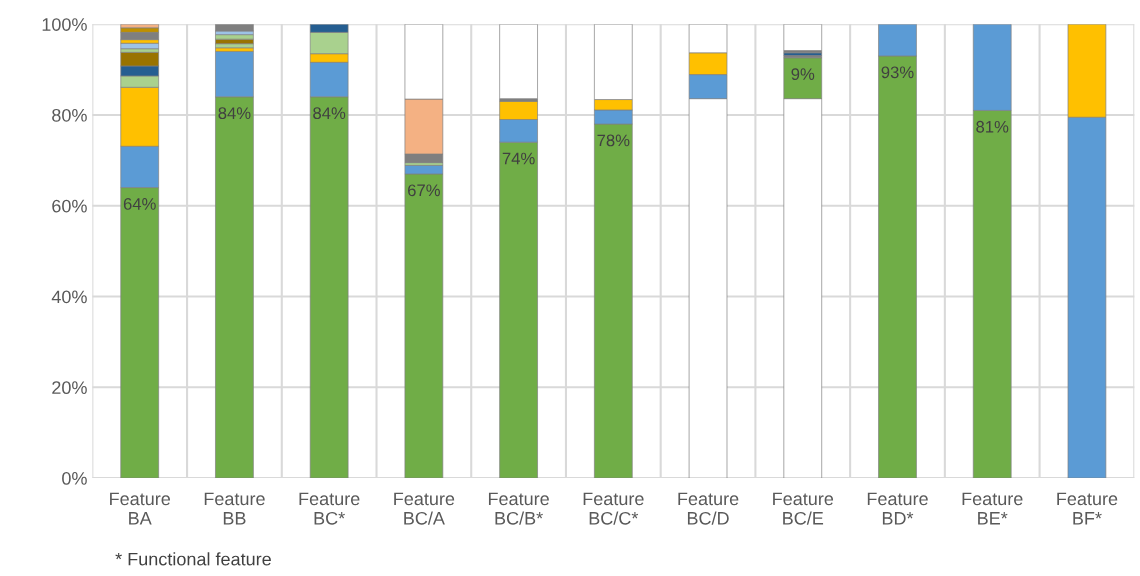 The width and height of the screenshot is (1140, 576). Describe the element at coordinates (803, 508) in the screenshot. I see `x-tick-label: Feature BC/E` at that location.